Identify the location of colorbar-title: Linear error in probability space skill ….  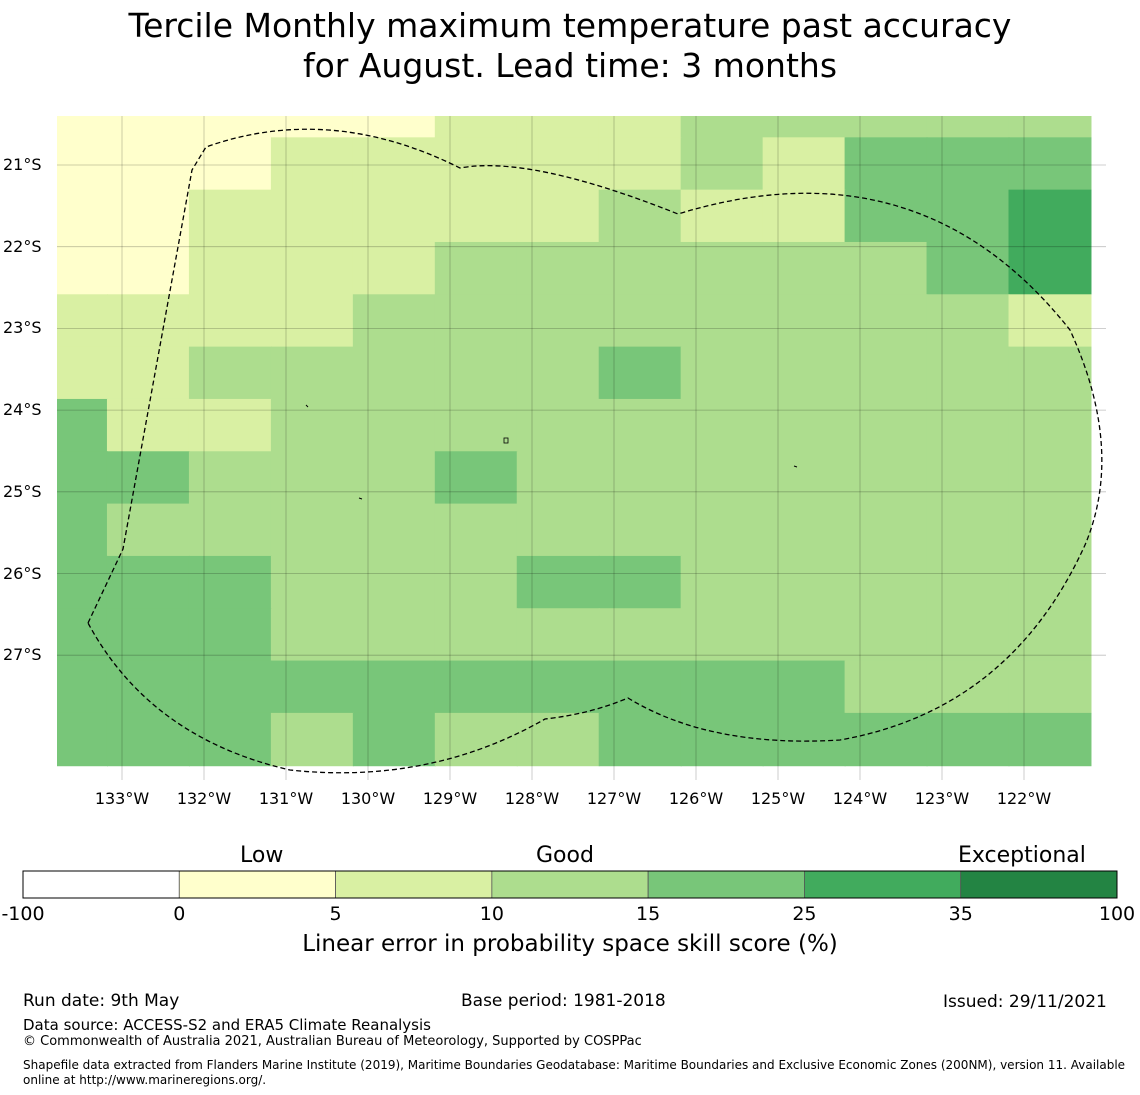
(570, 944).